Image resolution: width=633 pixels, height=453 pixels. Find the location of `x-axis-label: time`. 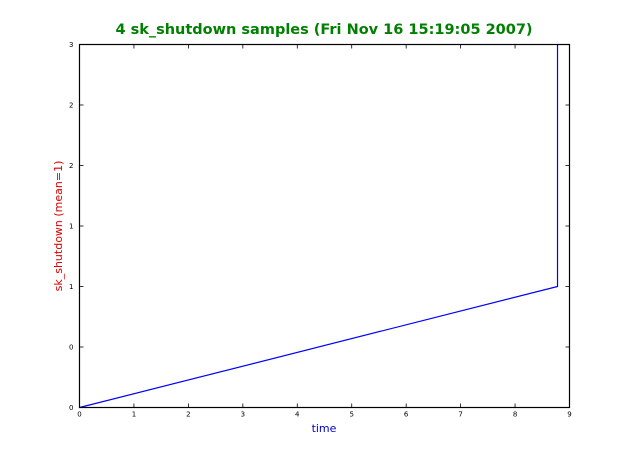

x-axis-label: time is located at coordinates (324, 428).